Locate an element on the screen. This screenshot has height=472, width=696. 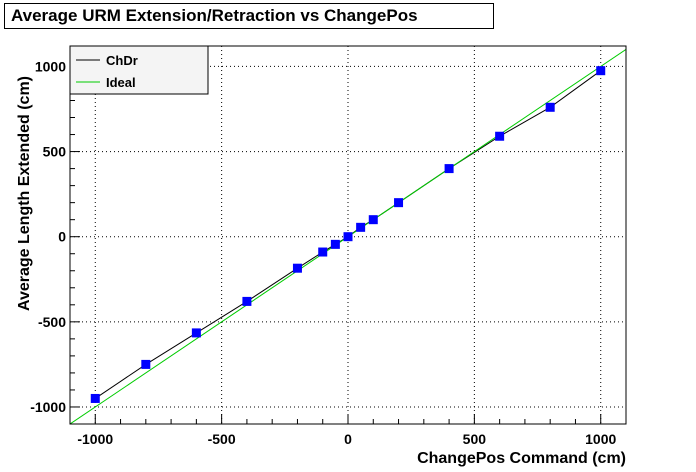
x-tick-label: 500 is located at coordinates (475, 439).